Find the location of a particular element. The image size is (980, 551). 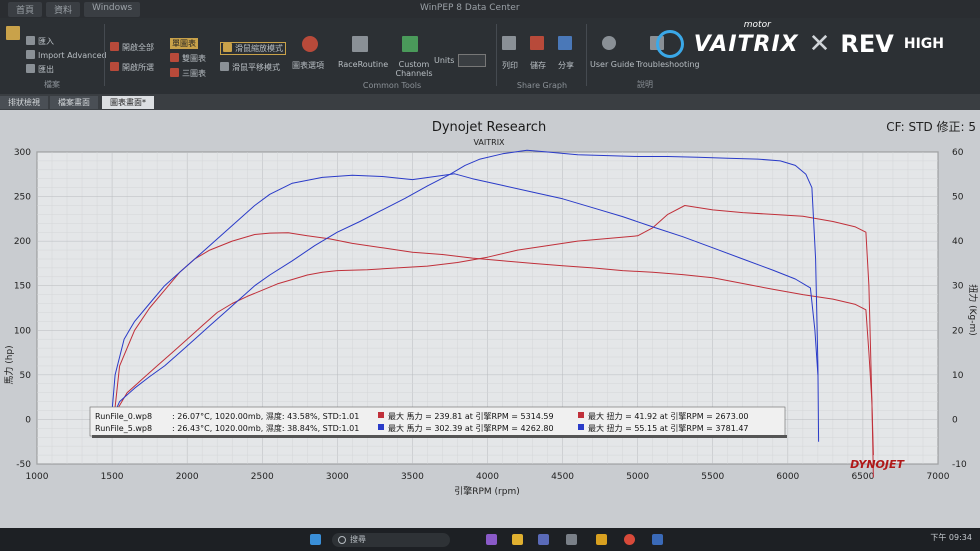

checkered-flag-icon is located at coordinates (361, 44).